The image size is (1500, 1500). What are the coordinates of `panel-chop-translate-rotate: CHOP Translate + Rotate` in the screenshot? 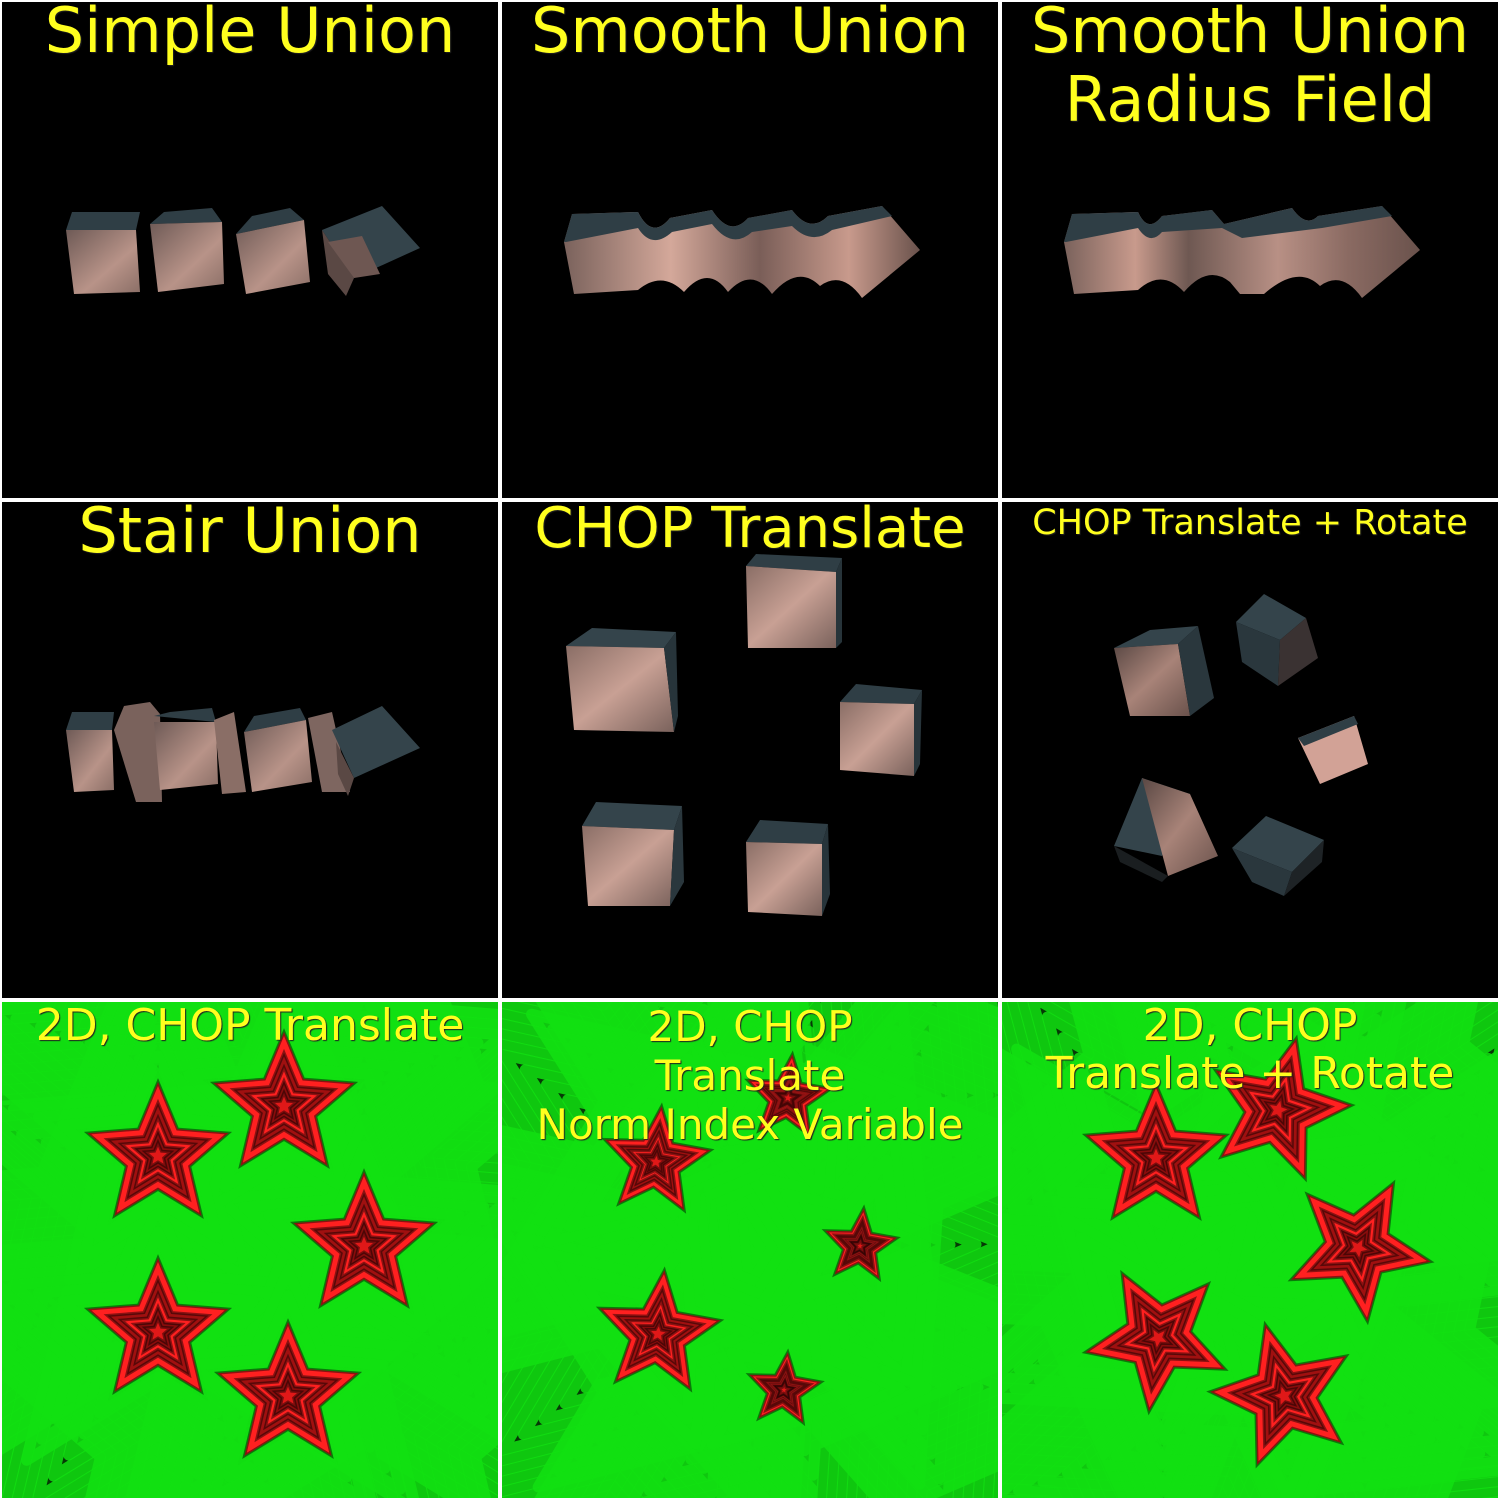 It's located at (1250, 750).